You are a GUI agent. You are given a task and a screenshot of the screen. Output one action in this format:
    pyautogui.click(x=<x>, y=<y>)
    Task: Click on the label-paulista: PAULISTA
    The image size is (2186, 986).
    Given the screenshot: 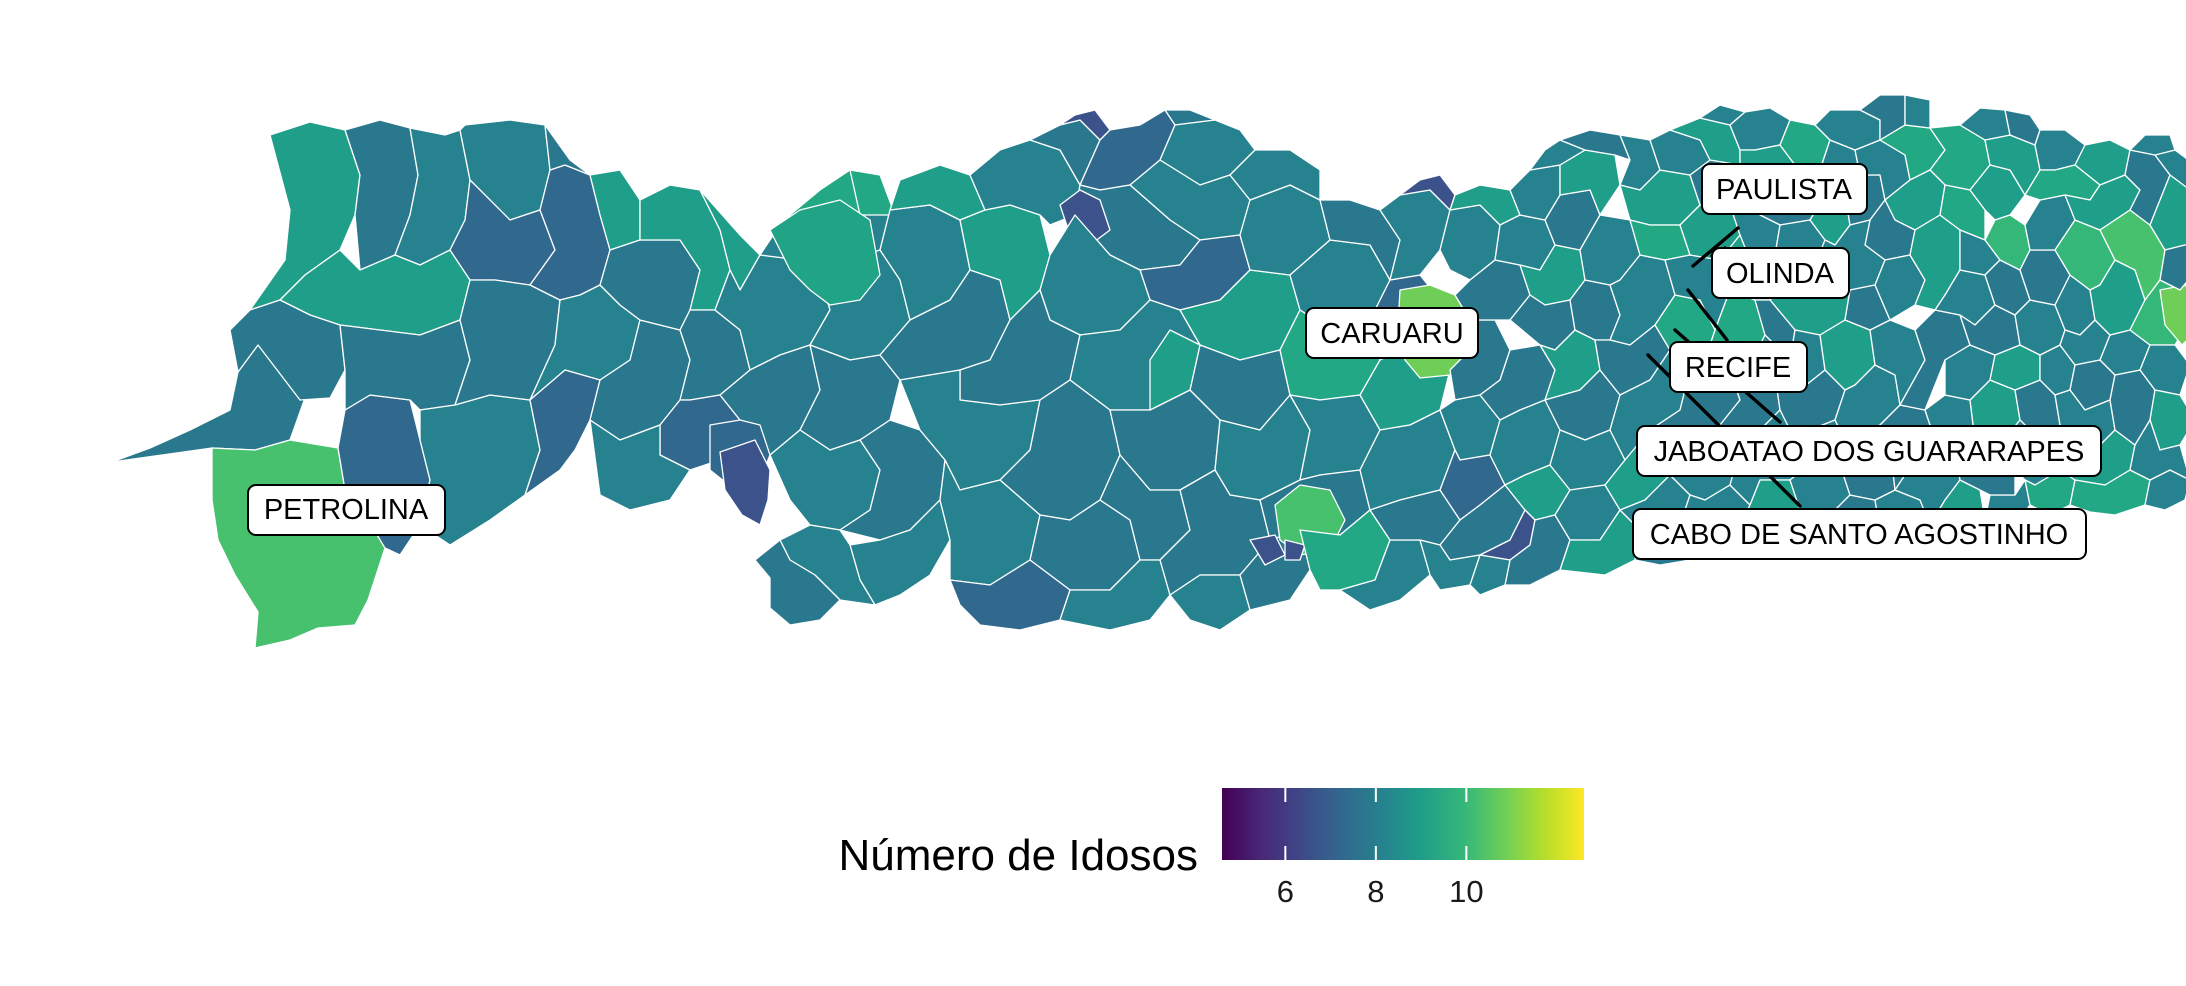 What is the action you would take?
    pyautogui.click(x=1784, y=189)
    